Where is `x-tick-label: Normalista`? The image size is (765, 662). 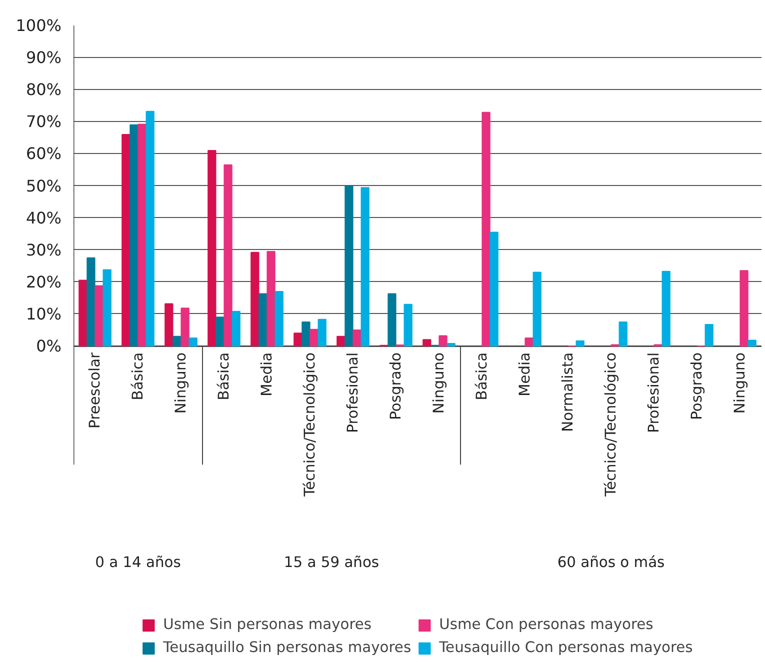 x-tick-label: Normalista is located at coordinates (568, 392).